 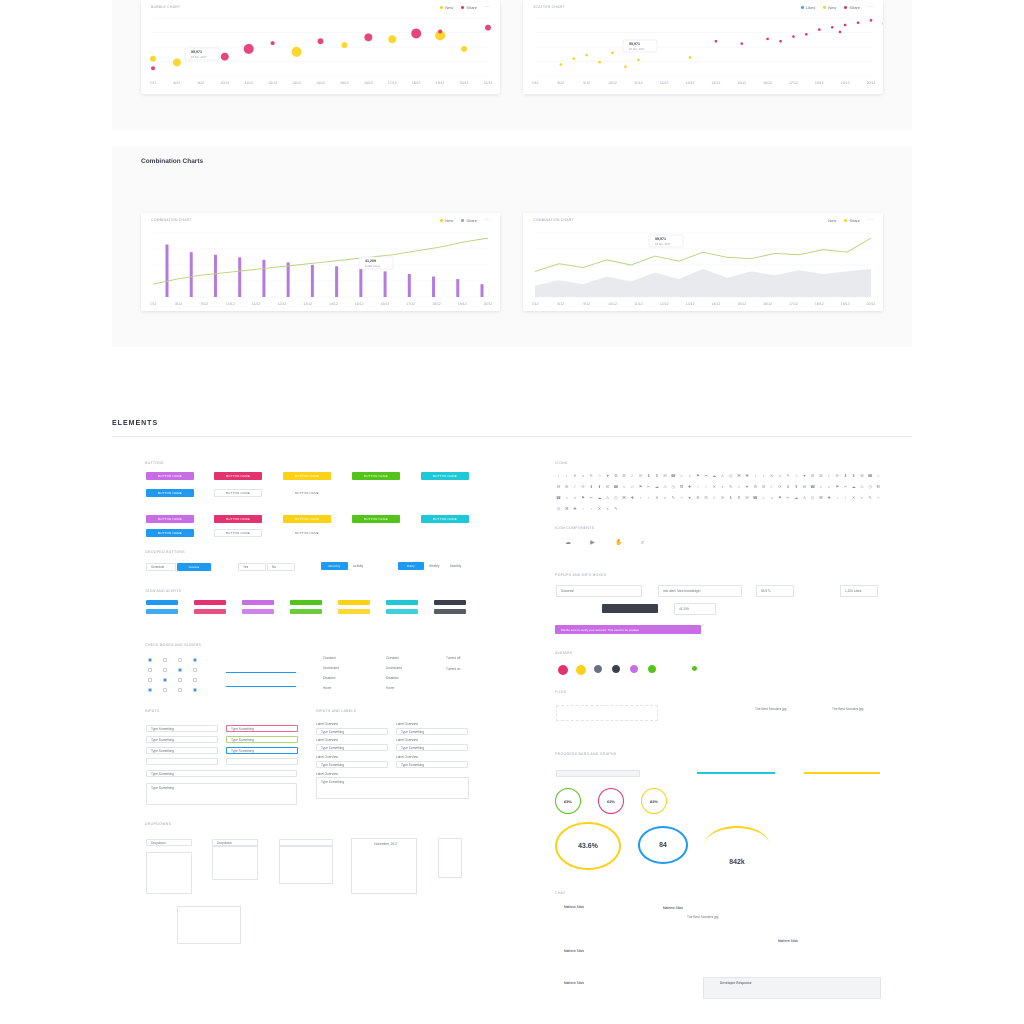 What do you see at coordinates (262, 761) in the screenshot?
I see `password-input` at bounding box center [262, 761].